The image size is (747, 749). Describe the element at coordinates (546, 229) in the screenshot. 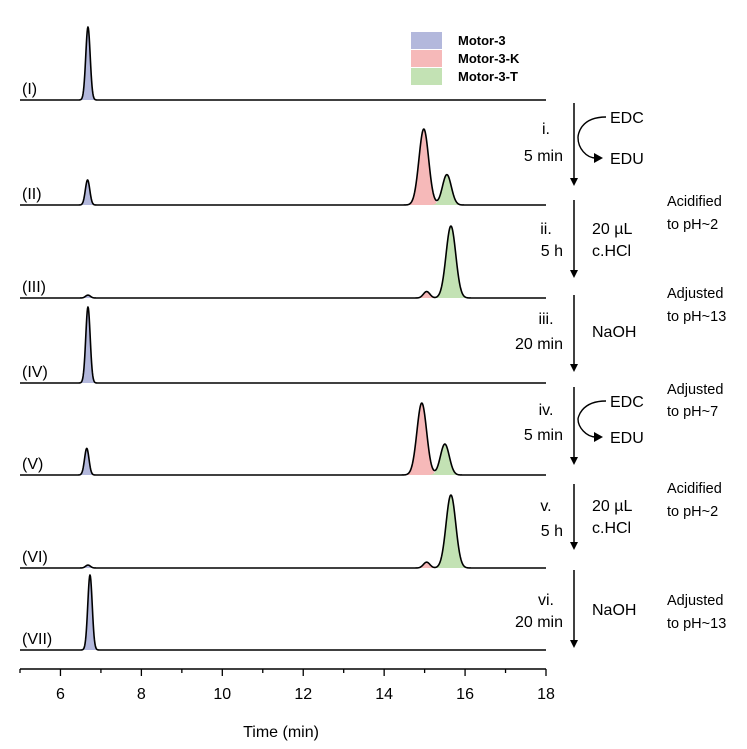

I see `step-number: ii.` at that location.